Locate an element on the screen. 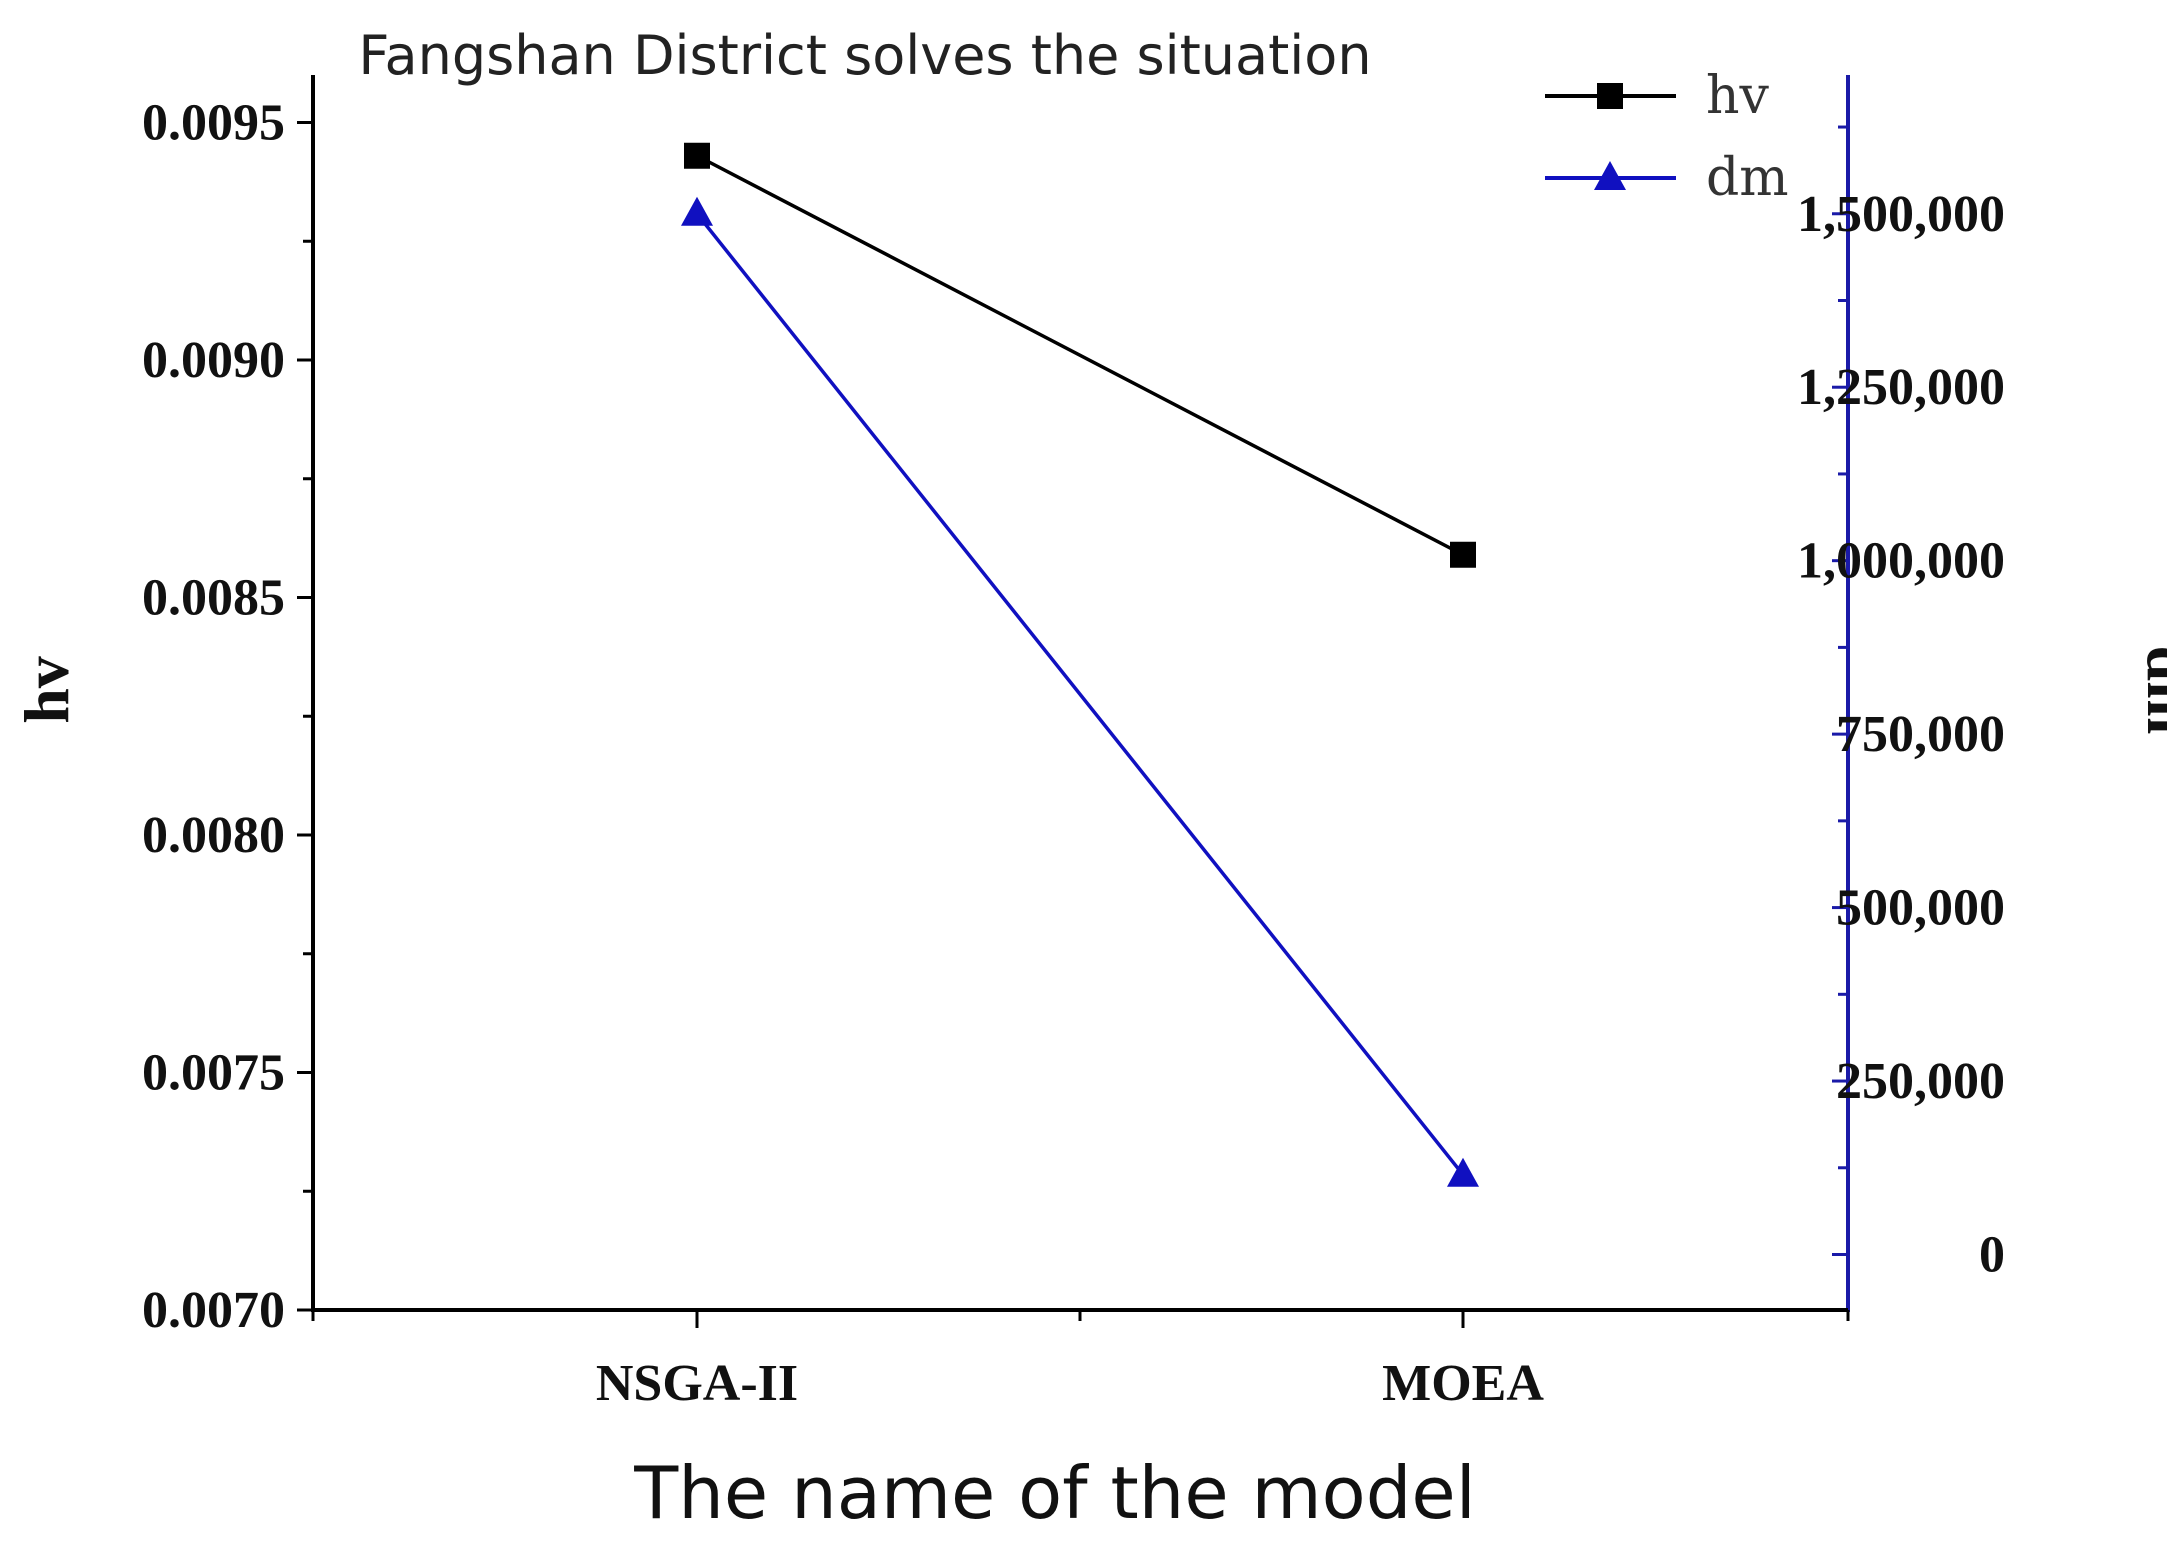 The image size is (2167, 1549). right-y-tick-label: 0 is located at coordinates (1992, 1254).